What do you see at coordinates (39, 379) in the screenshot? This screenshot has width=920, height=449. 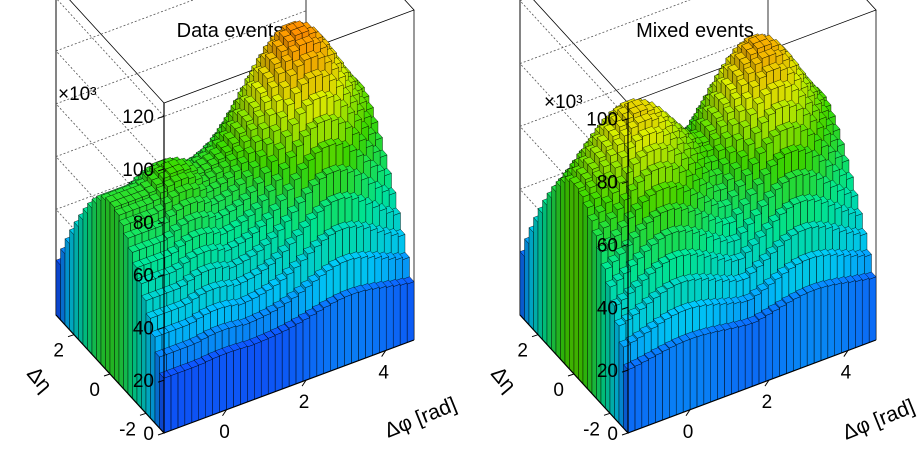 I see `y-axis-label: Δη` at bounding box center [39, 379].